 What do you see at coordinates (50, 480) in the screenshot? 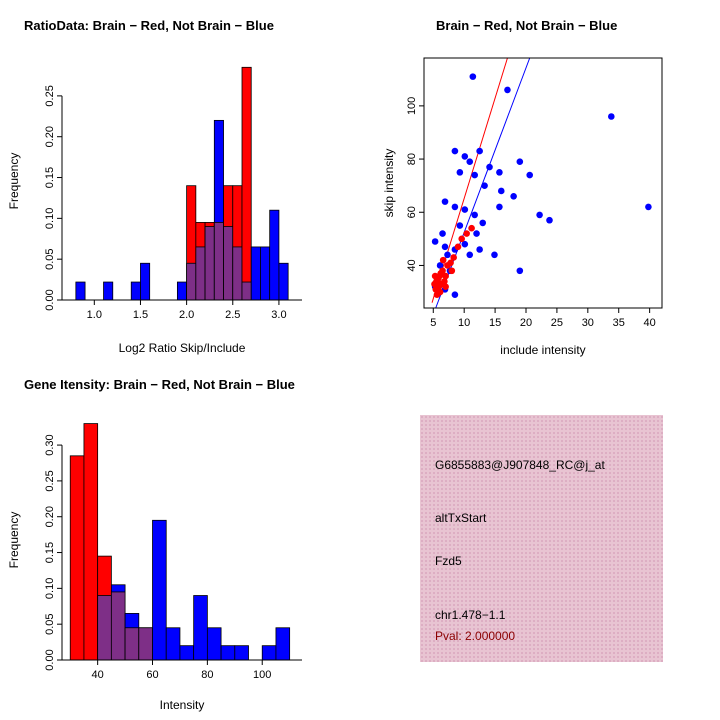
I see `tick-label: 0.25` at bounding box center [50, 480].